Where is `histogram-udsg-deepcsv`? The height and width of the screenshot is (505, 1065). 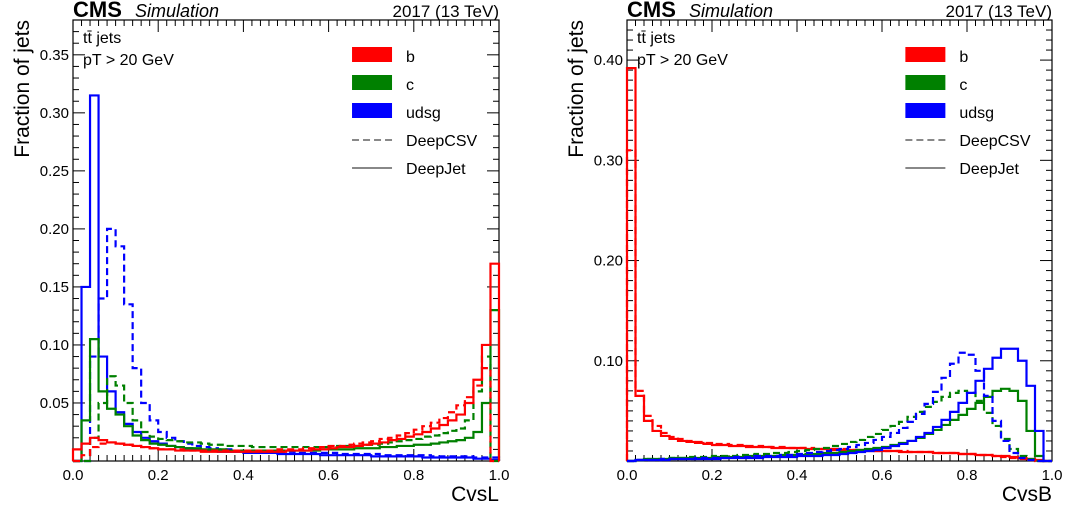 histogram-udsg-deepcsv is located at coordinates (839, 407).